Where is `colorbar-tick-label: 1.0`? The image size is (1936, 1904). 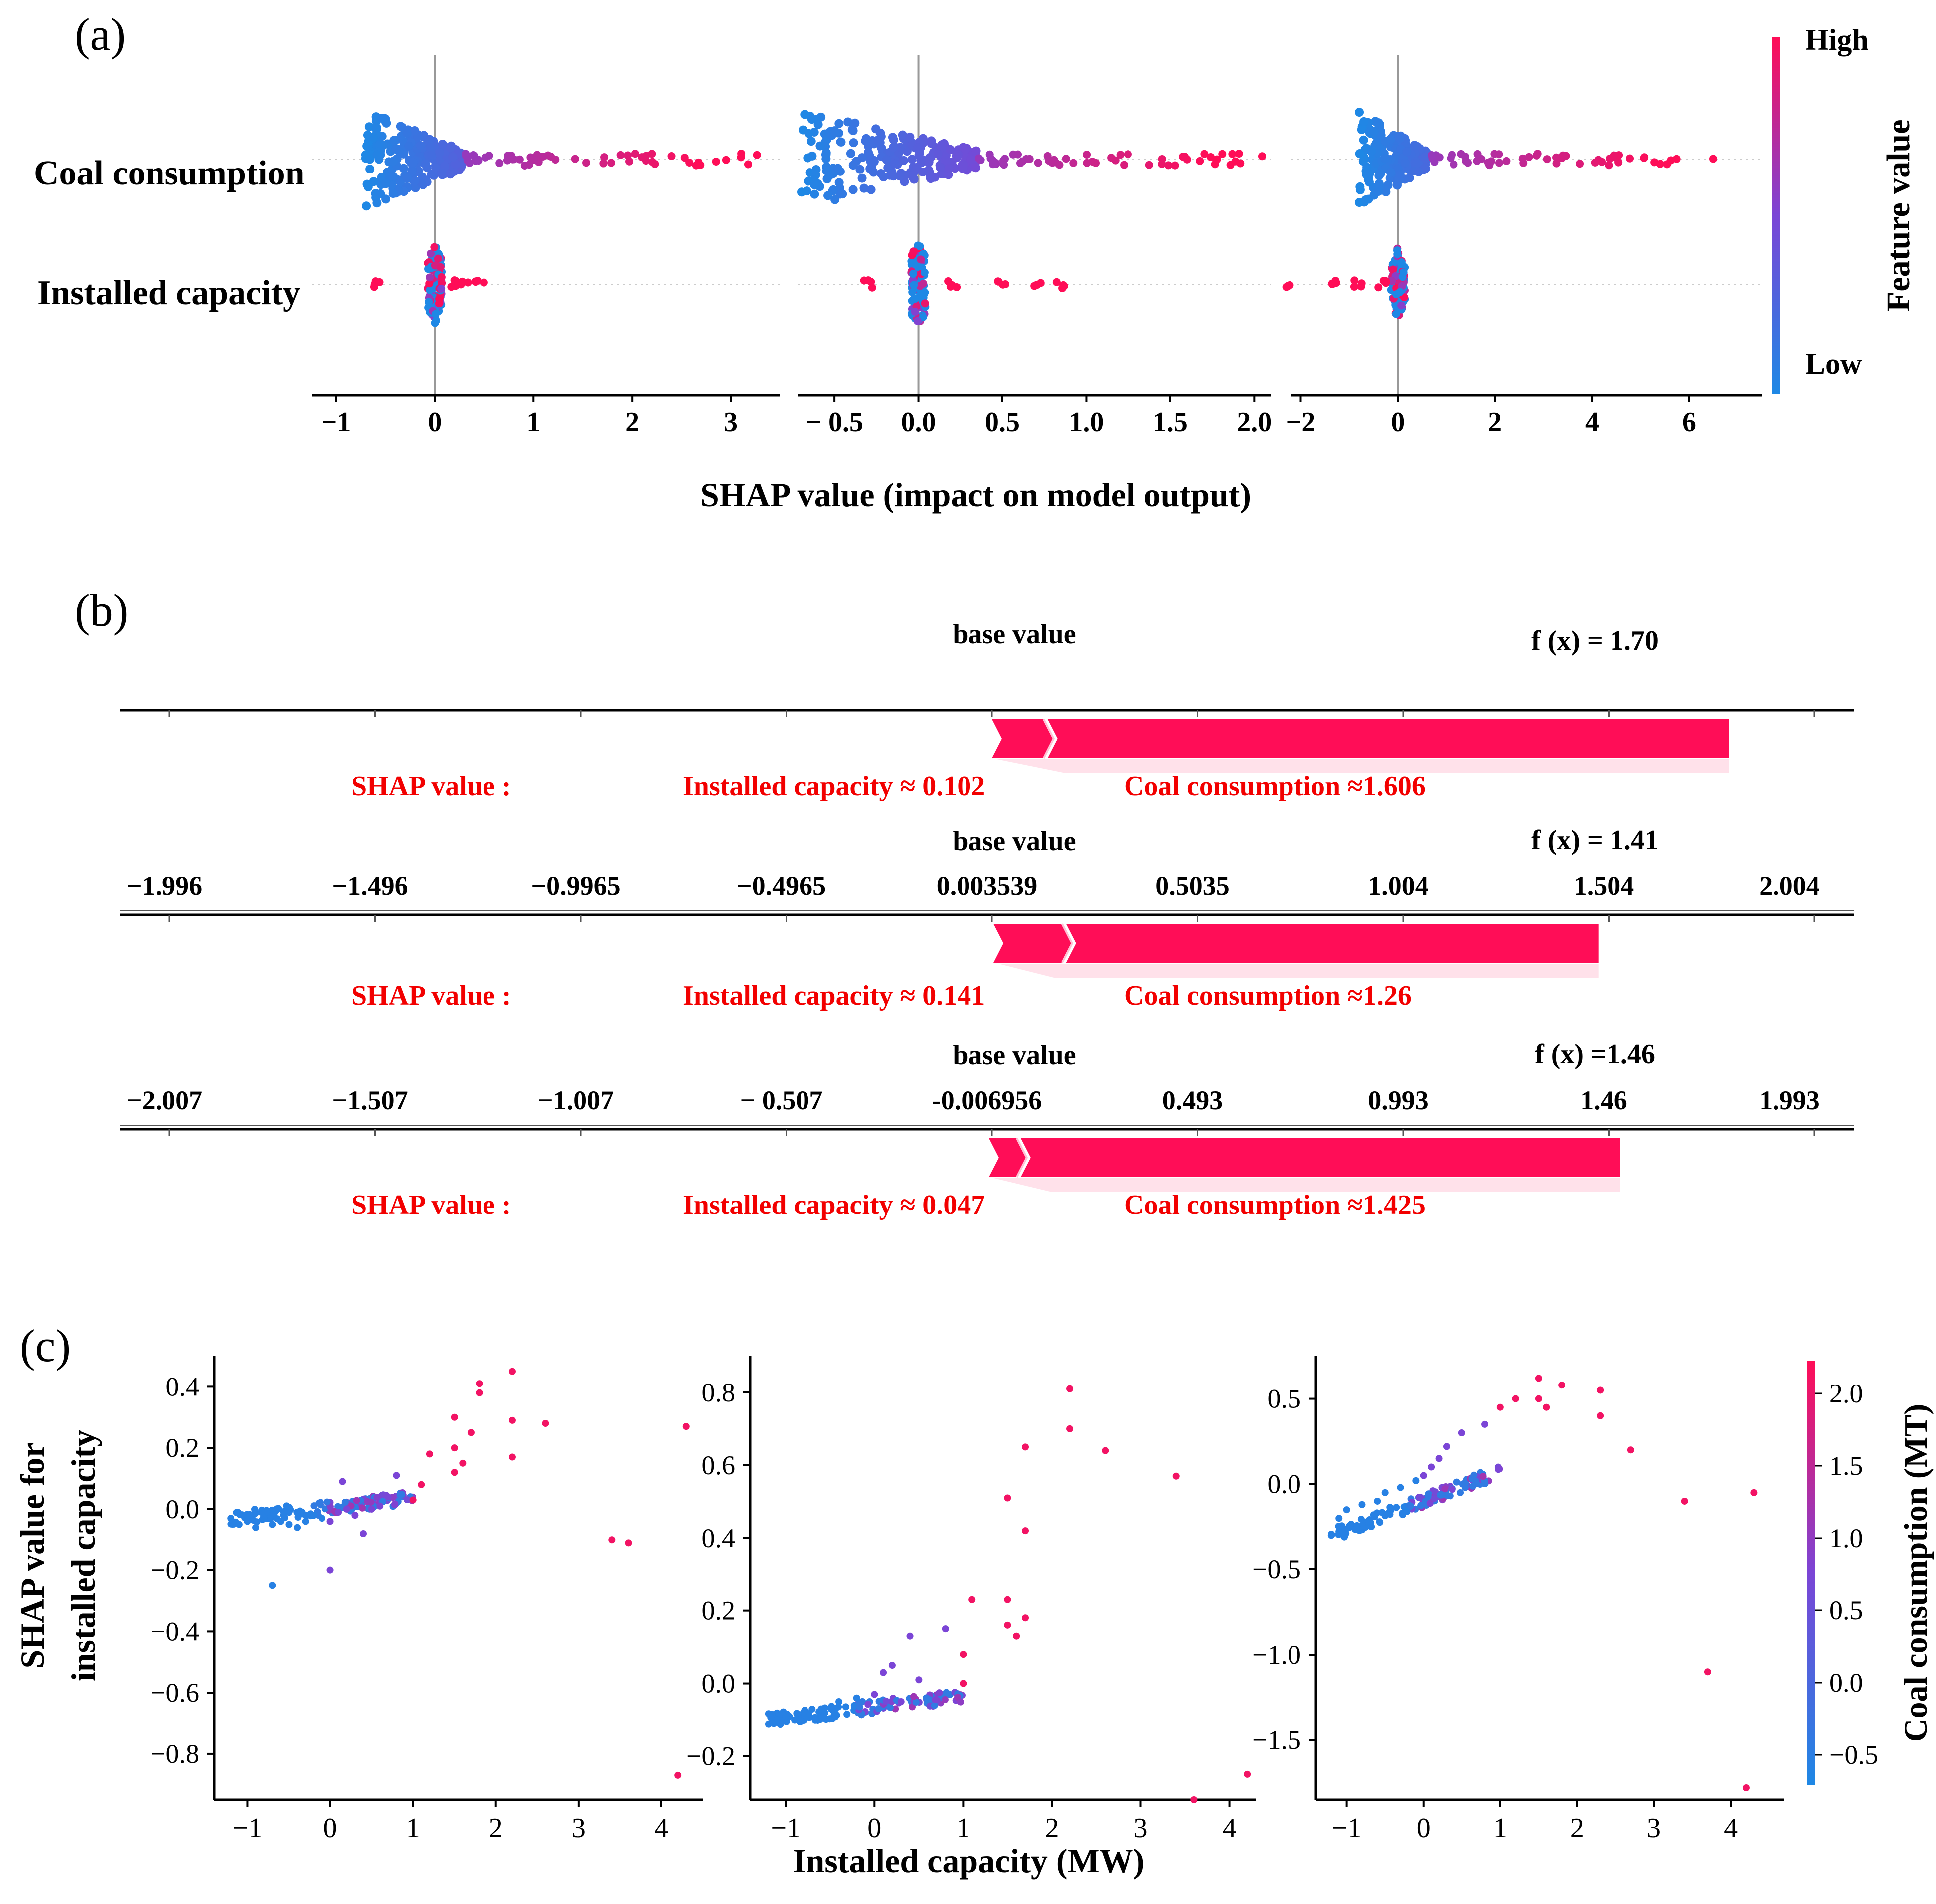 colorbar-tick-label: 1.0 is located at coordinates (1846, 1538).